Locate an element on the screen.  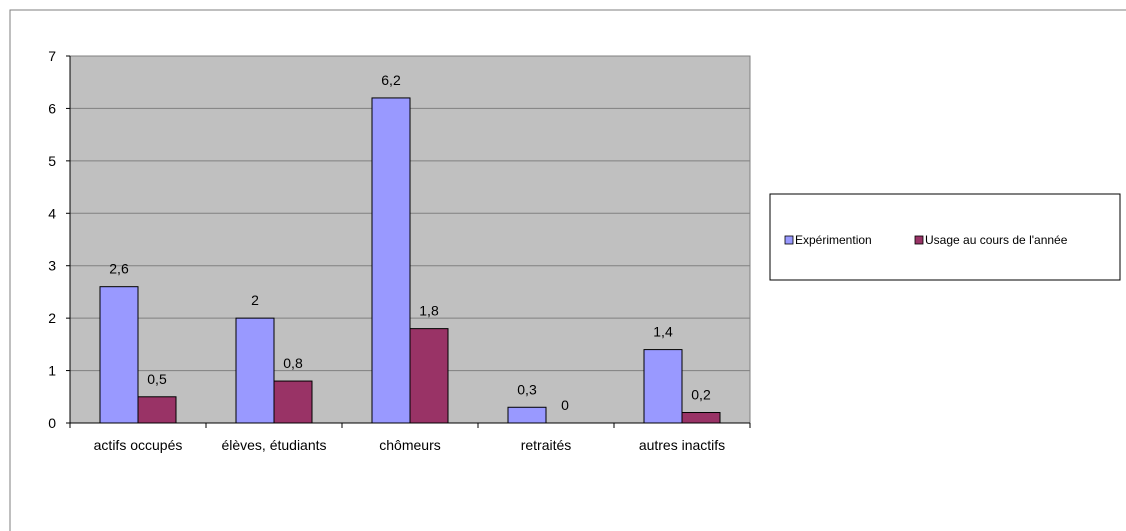
y-tick-label: 7 is located at coordinates (52, 56).